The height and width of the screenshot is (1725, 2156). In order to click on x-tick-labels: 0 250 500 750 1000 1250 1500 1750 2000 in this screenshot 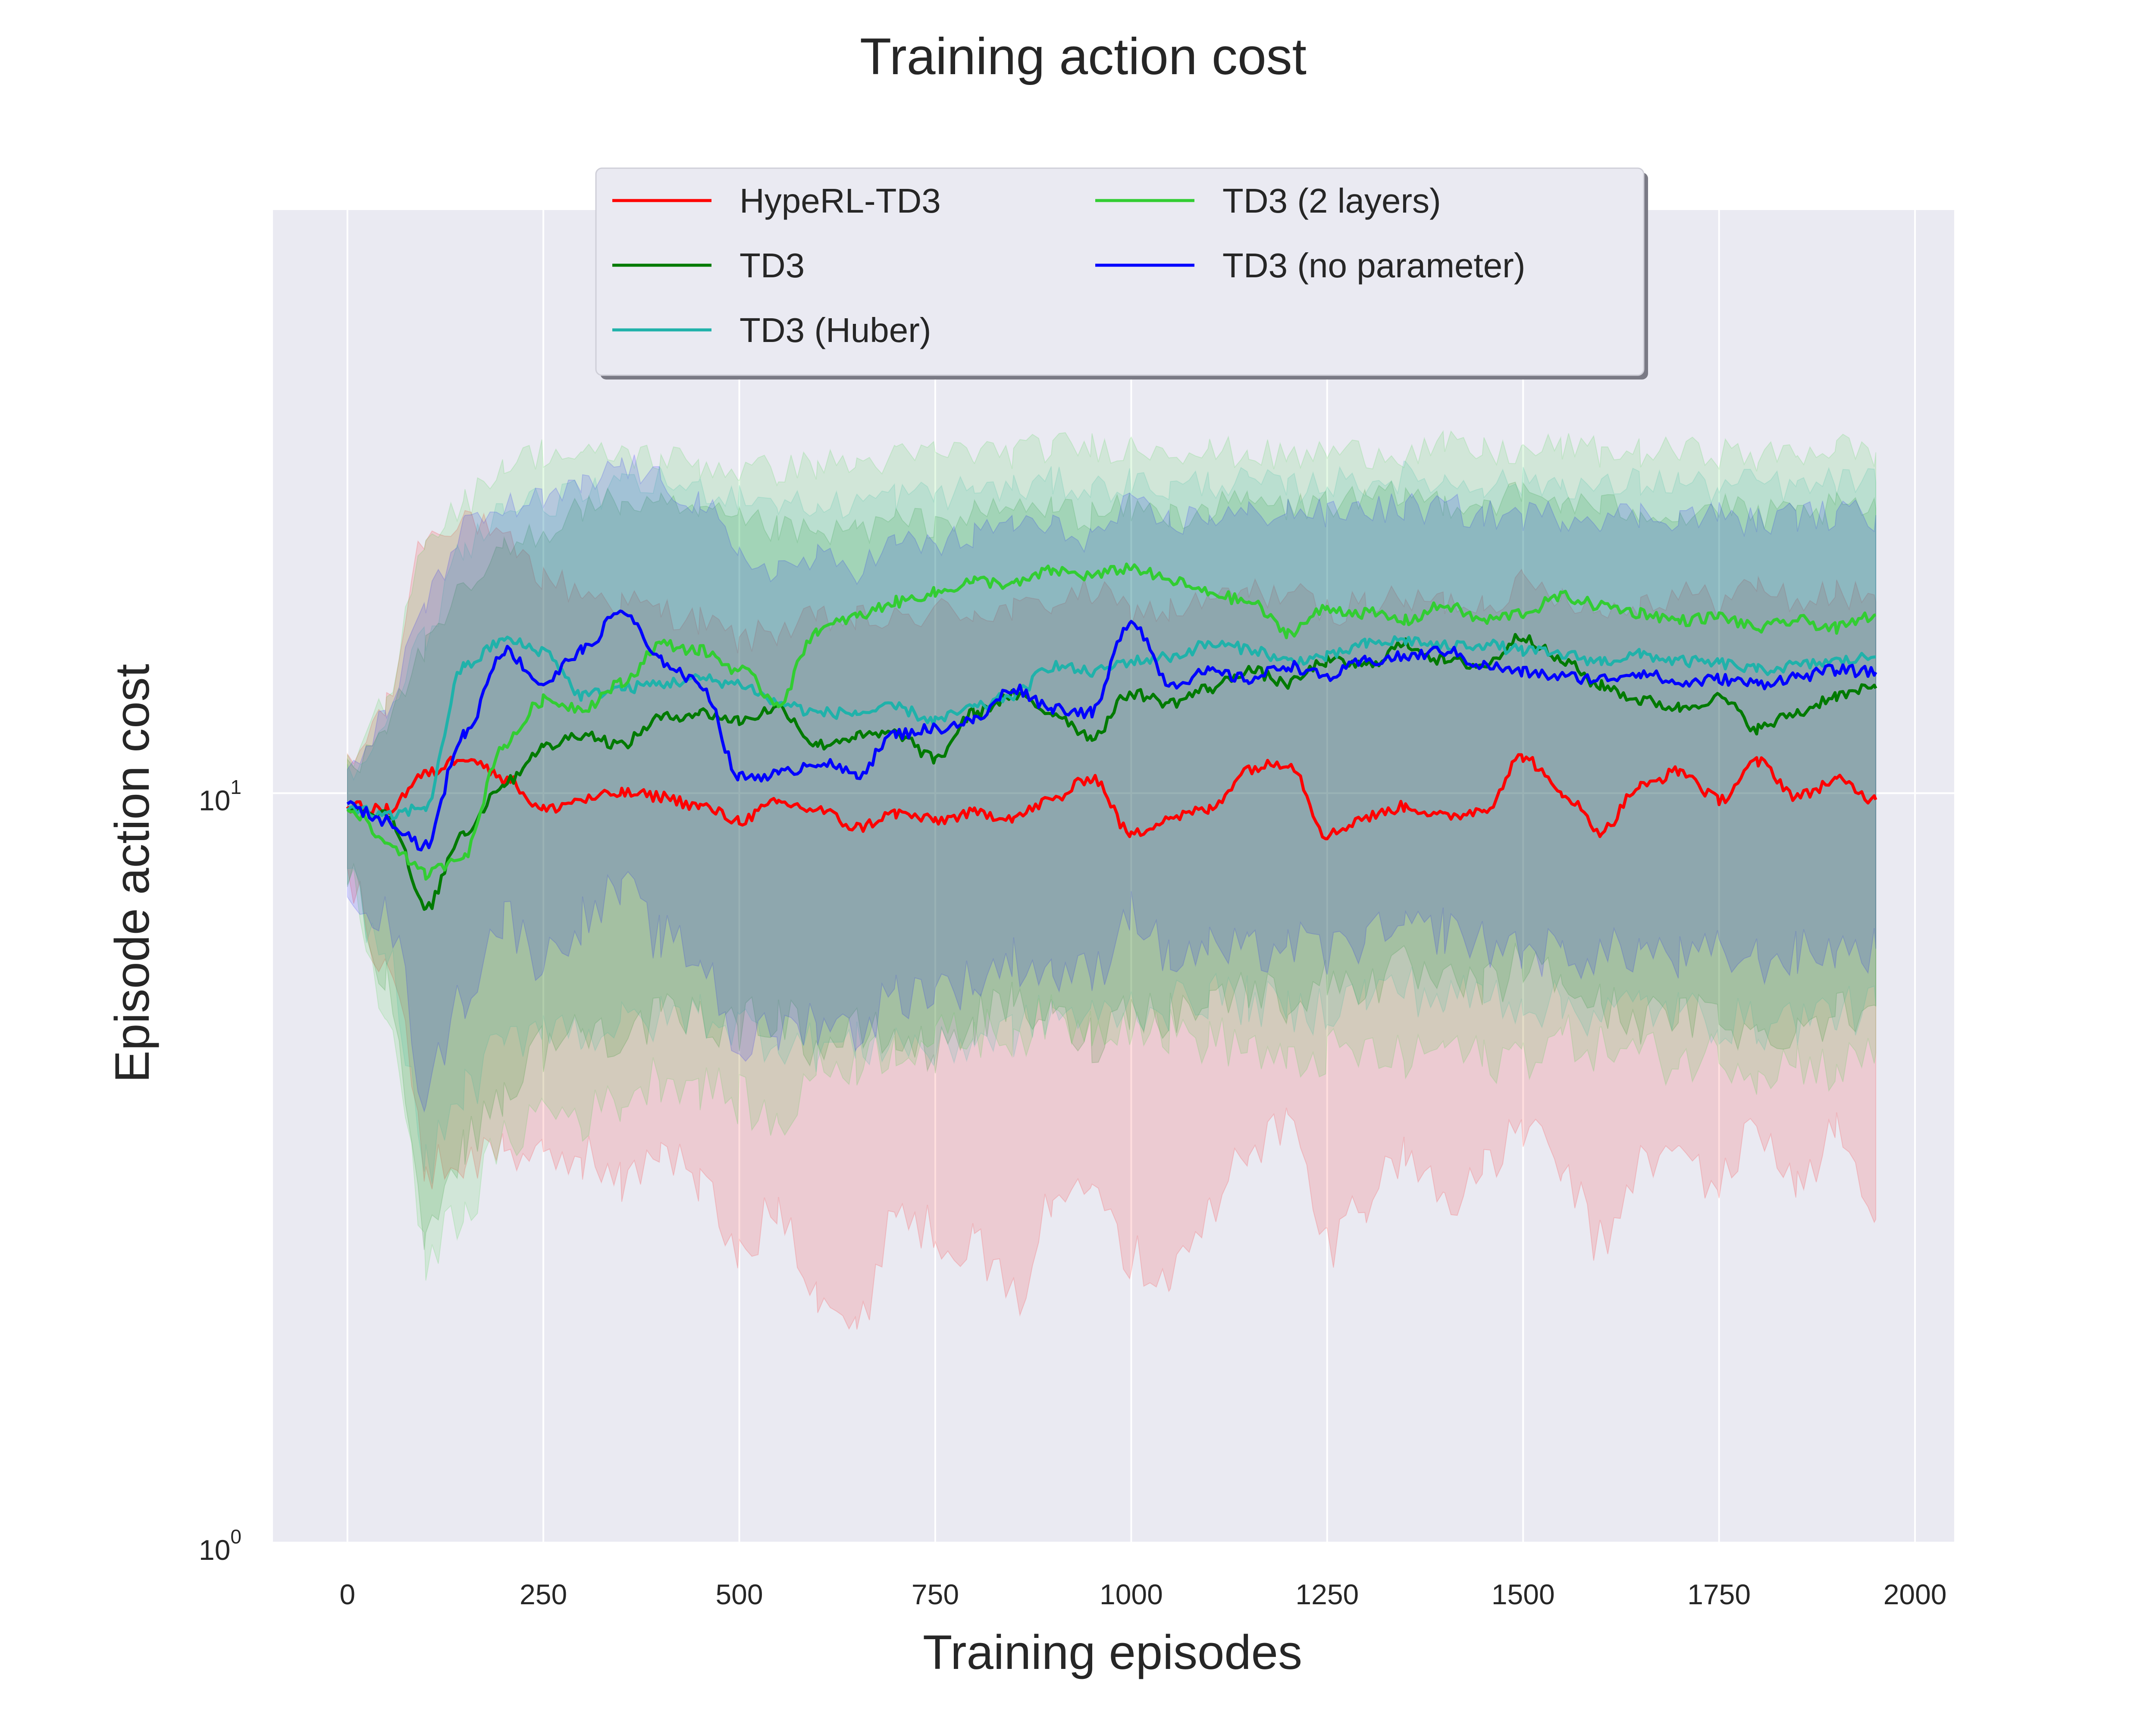, I will do `click(1142, 1594)`.